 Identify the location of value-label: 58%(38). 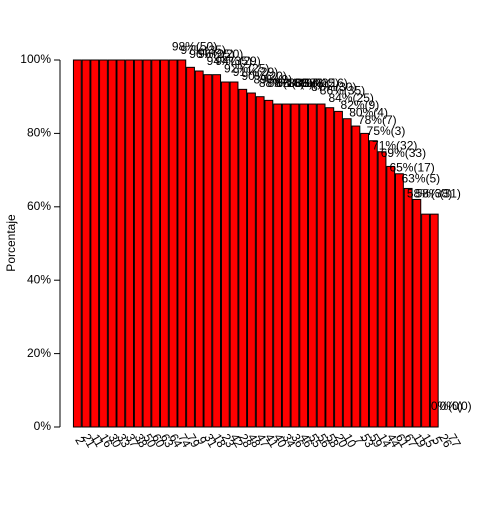
(429, 193).